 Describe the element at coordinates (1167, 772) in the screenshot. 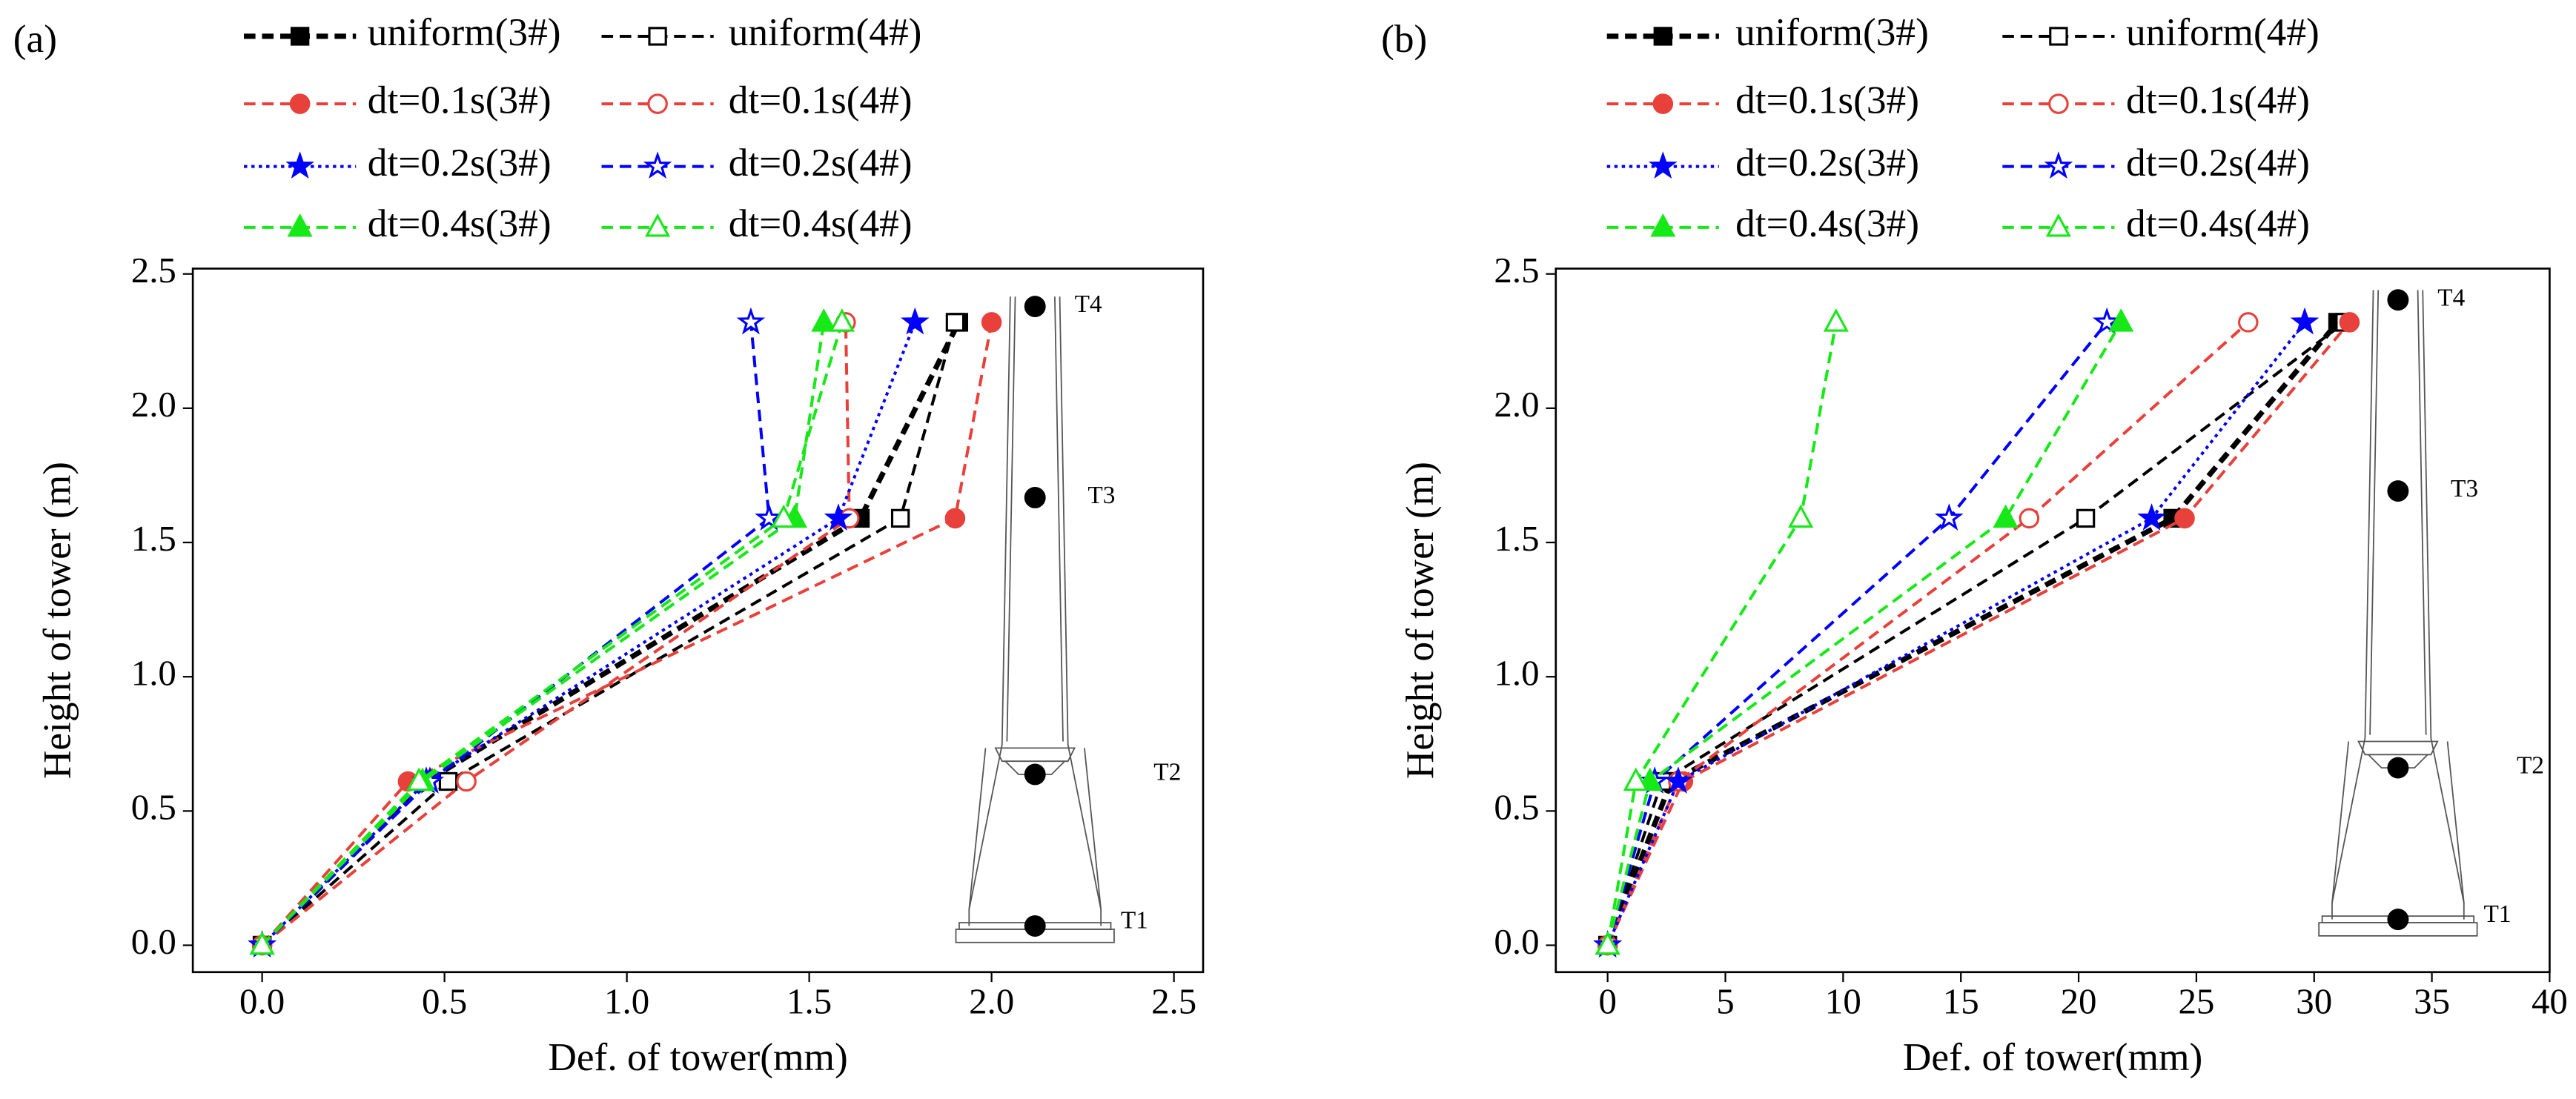

I see `tower-label: T2` at that location.